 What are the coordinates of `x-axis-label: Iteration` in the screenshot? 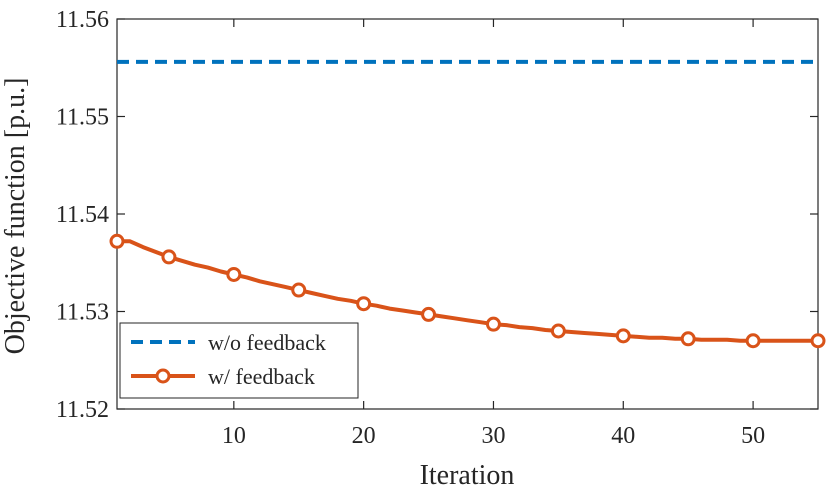 It's located at (467, 475).